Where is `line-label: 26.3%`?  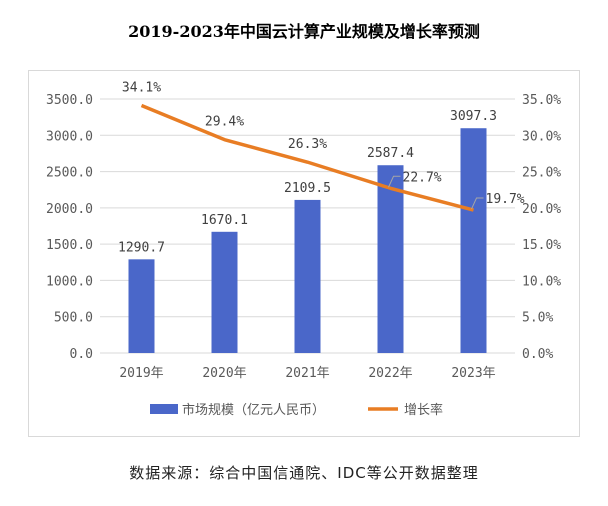 line-label: 26.3% is located at coordinates (307, 144).